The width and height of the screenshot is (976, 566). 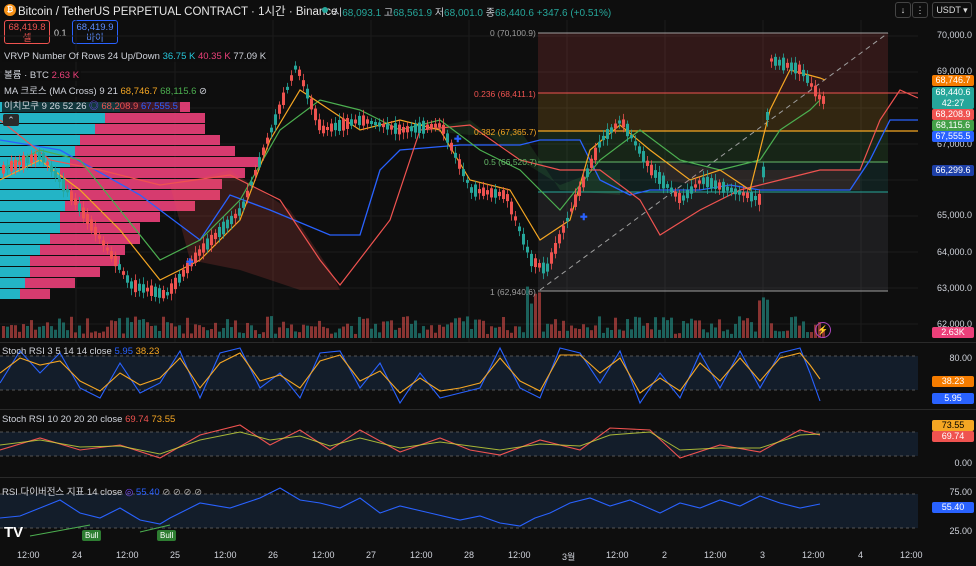 What do you see at coordinates (11, 120) in the screenshot?
I see `collapse-legend-button: ⌃` at bounding box center [11, 120].